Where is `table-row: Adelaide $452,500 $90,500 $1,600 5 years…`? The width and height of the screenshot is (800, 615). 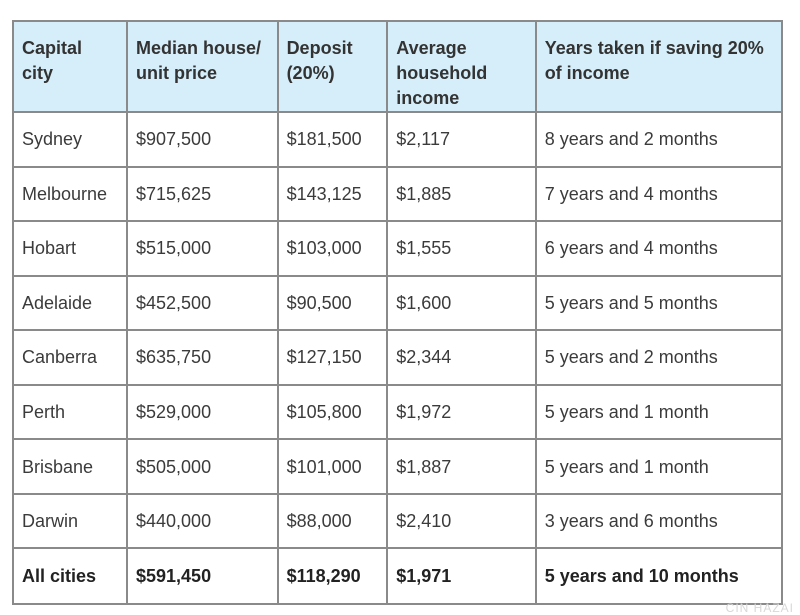
table-row: Adelaide $452,500 $90,500 $1,600 5 years… is located at coordinates (398, 303).